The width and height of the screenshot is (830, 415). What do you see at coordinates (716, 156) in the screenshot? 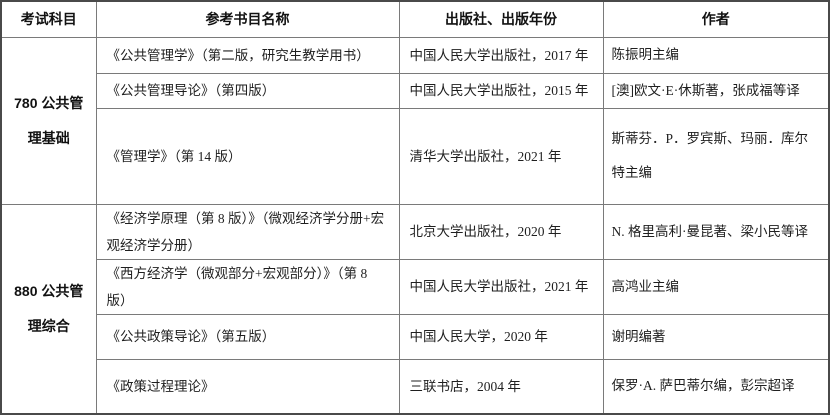
I see `author-cell: 斯蒂芬．P．罗宾斯、玛丽．库尔特主编` at bounding box center [716, 156].